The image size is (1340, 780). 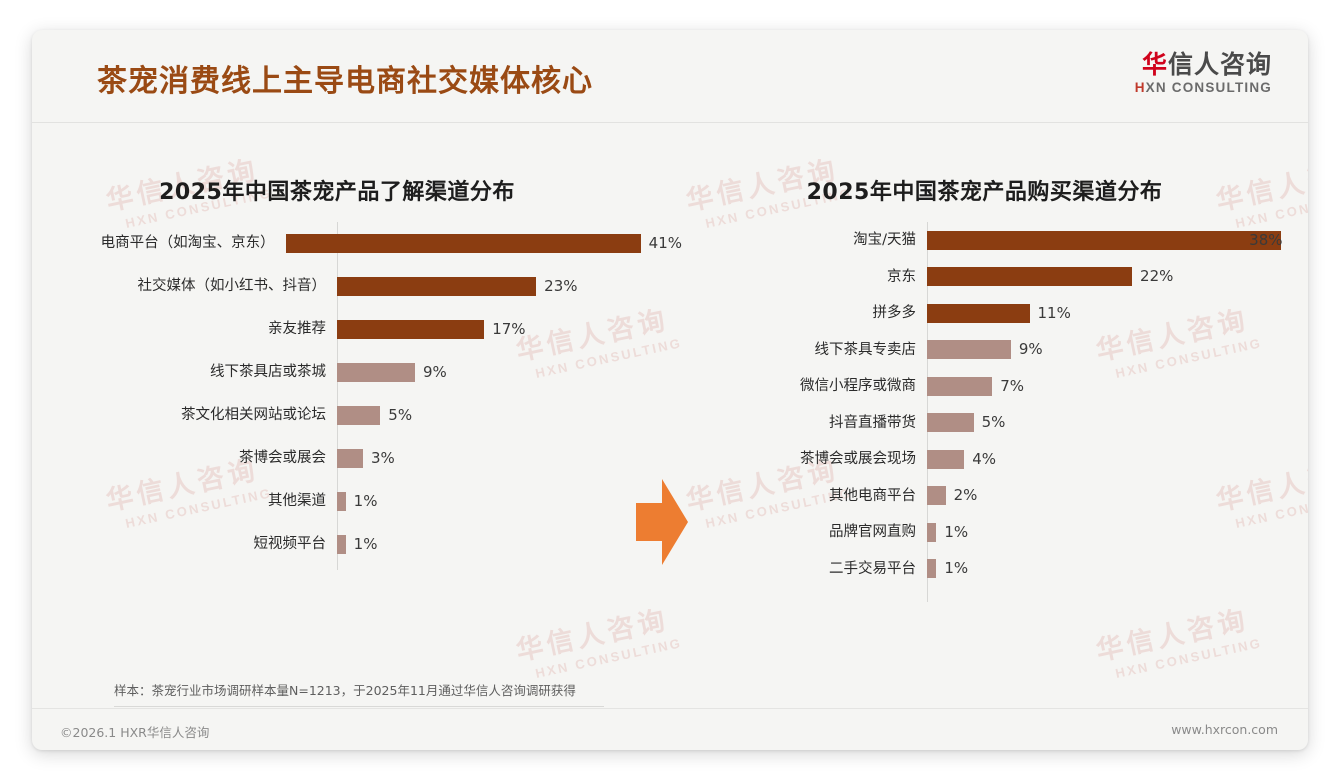 What do you see at coordinates (232, 286) in the screenshot?
I see `bar-category-label: 社交媒体（如小红书、抖音）` at bounding box center [232, 286].